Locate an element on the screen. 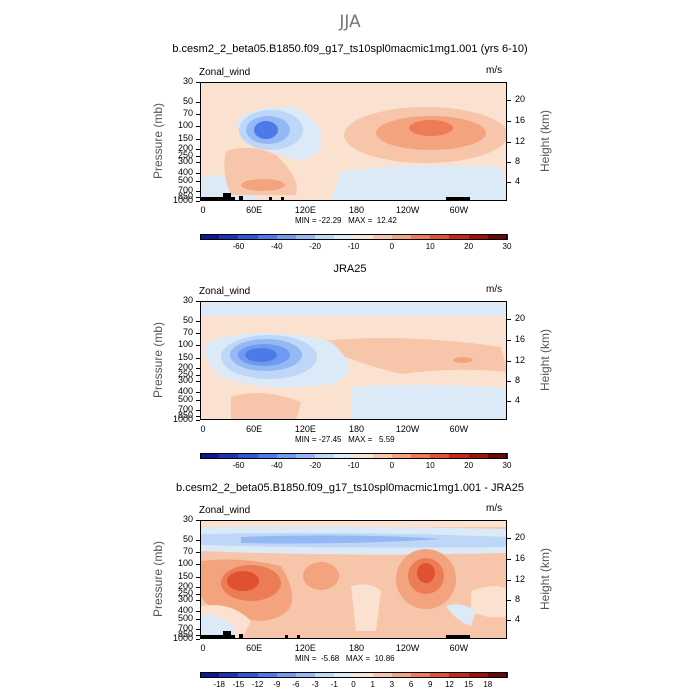 The image size is (700, 700). y-axis-label: Pressure (mb) is located at coordinates (158, 140).